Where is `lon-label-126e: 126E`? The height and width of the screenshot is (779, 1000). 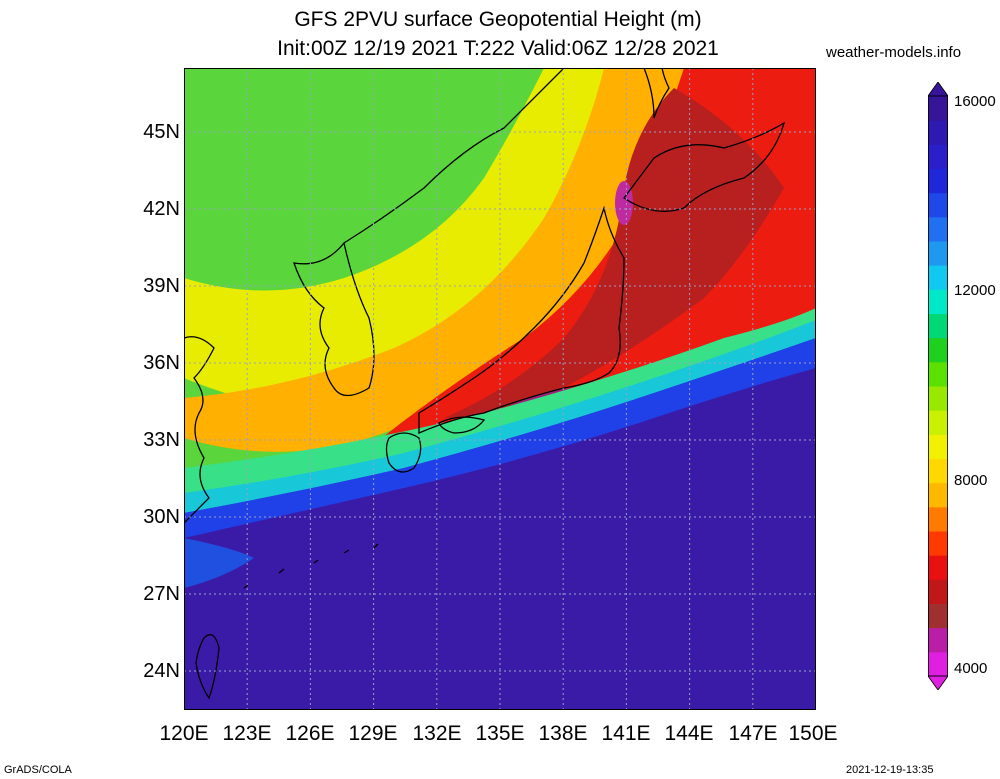
lon-label-126e: 126E is located at coordinates (310, 733).